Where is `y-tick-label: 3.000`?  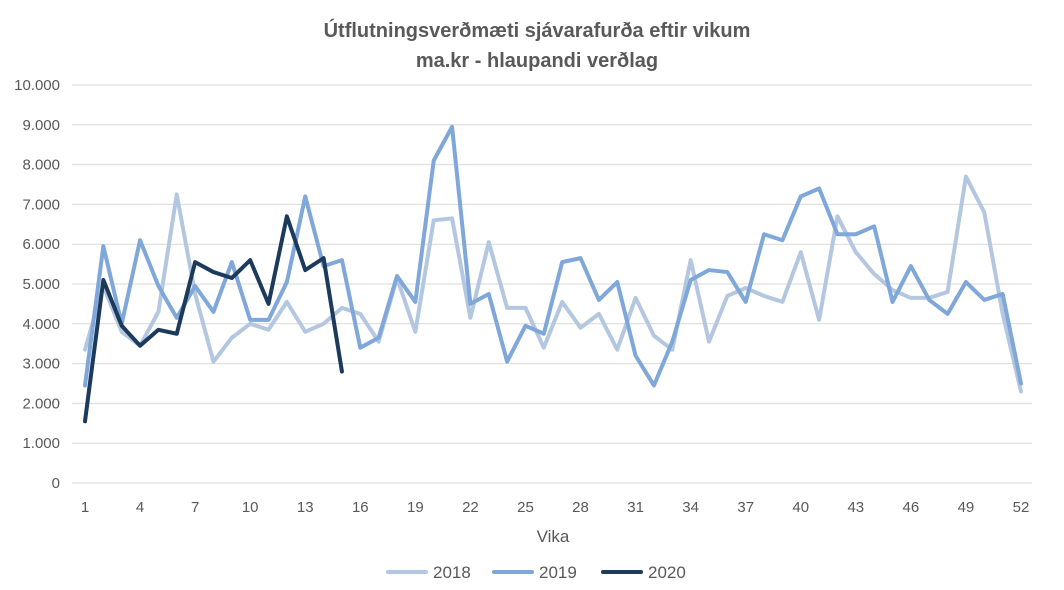 y-tick-label: 3.000 is located at coordinates (41, 364).